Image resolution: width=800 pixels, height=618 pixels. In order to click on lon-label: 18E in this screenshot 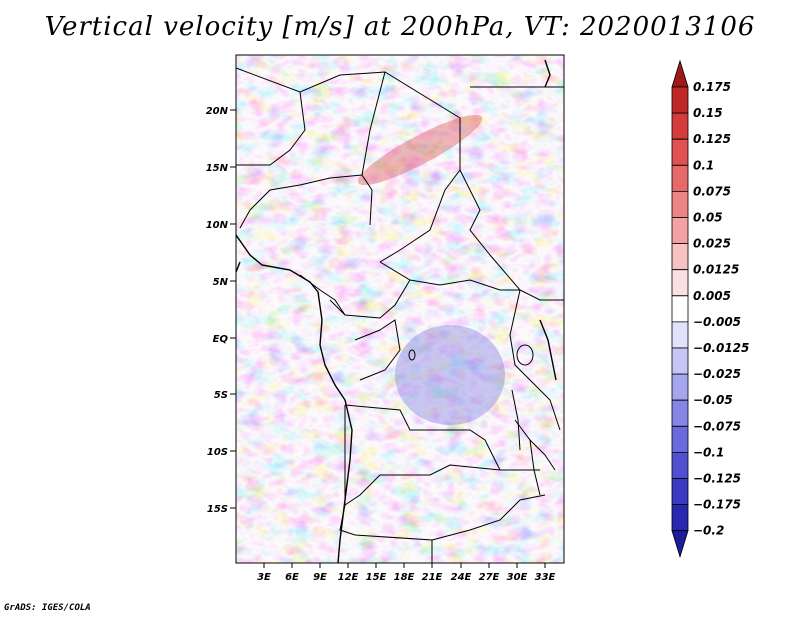, I will do `click(404, 577)`.